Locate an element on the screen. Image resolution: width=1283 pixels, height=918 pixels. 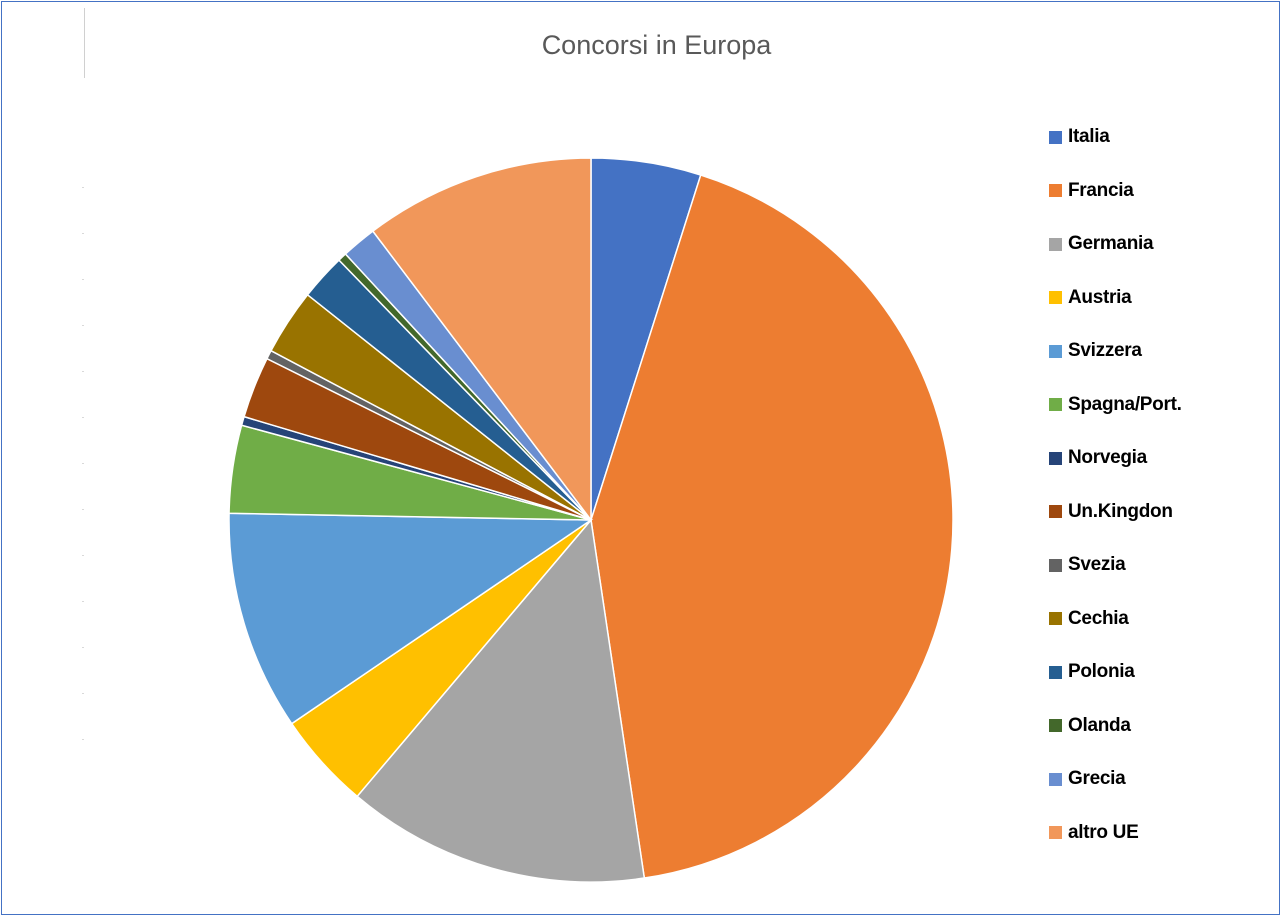
legend-label: Un.Kingdon is located at coordinates (1120, 511).